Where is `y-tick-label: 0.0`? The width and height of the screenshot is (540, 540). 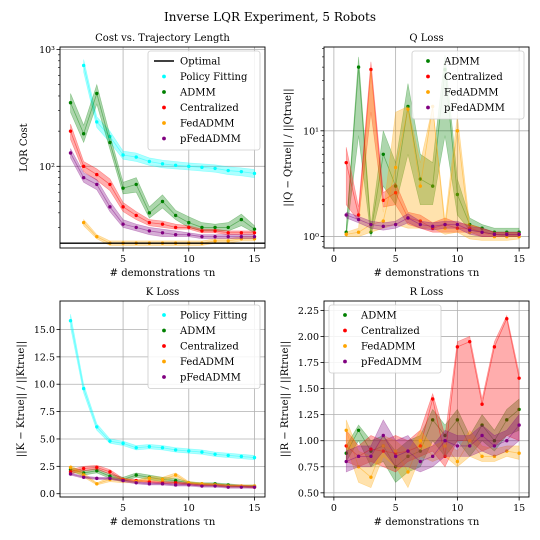
y-tick-label: 0.0 is located at coordinates (47, 494).